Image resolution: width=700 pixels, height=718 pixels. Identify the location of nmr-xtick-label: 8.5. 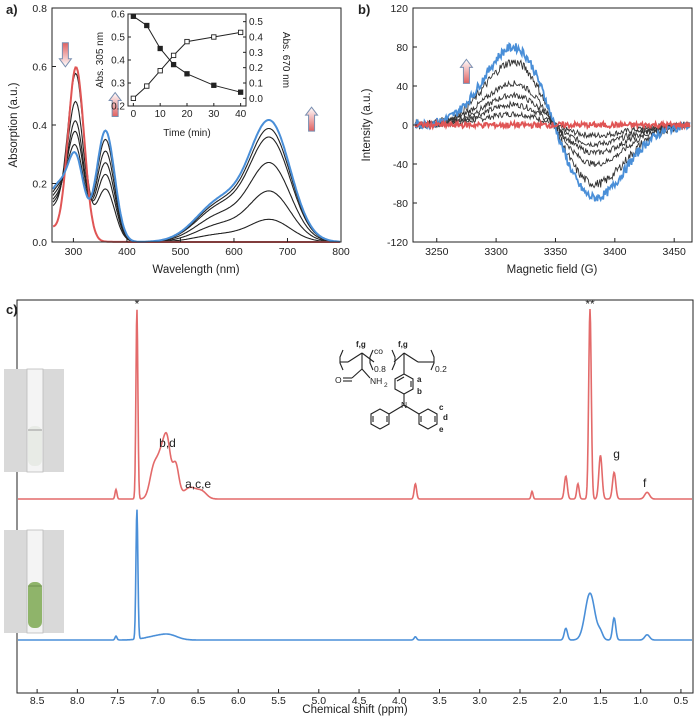
(37, 701).